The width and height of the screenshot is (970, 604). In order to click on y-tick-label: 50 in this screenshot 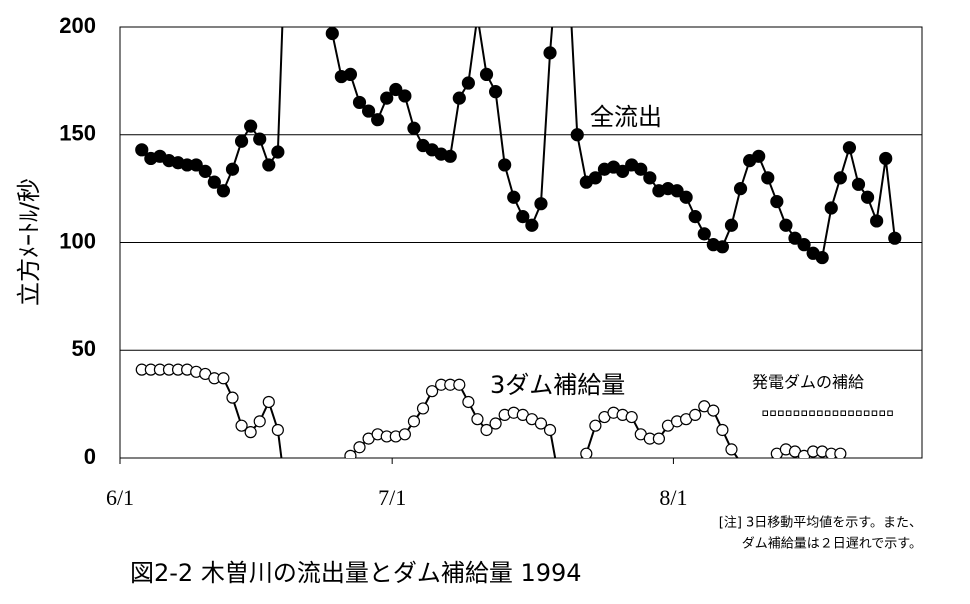, I will do `click(84, 348)`.